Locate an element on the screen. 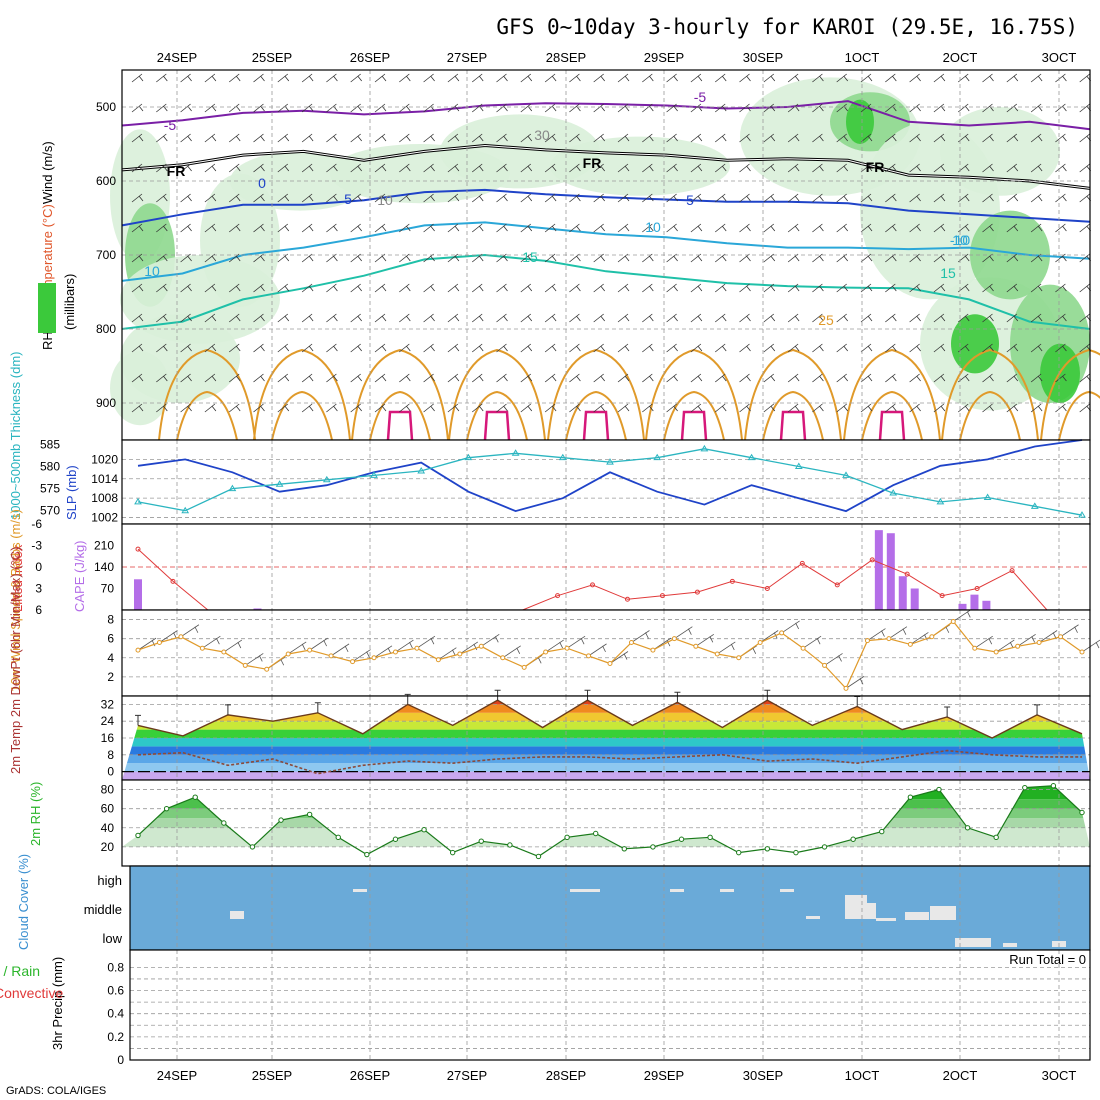 Image resolution: width=1100 pixels, height=1100 pixels. cloud-panel: high middle low Cloud Cover (%) is located at coordinates (553, 902).